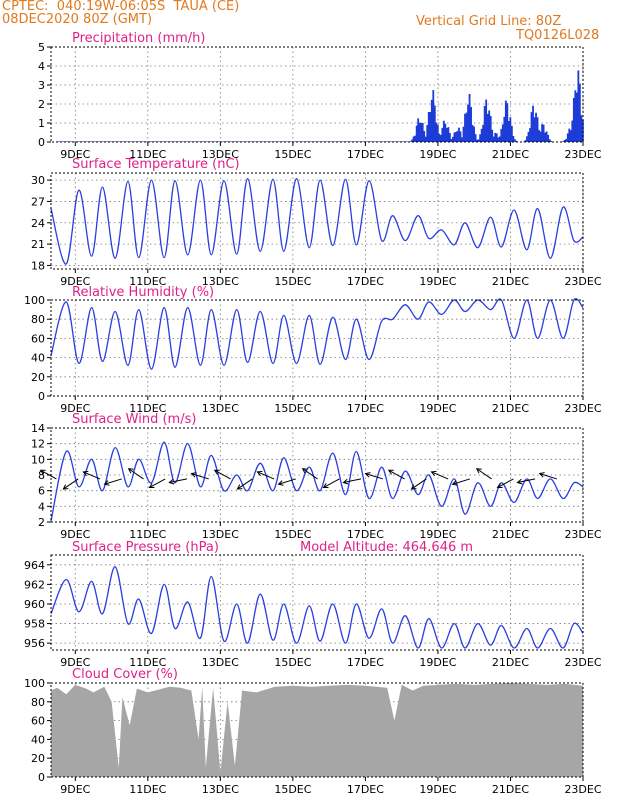  I want to click on cloud-xtick-label: 11DEC, so click(147, 789).